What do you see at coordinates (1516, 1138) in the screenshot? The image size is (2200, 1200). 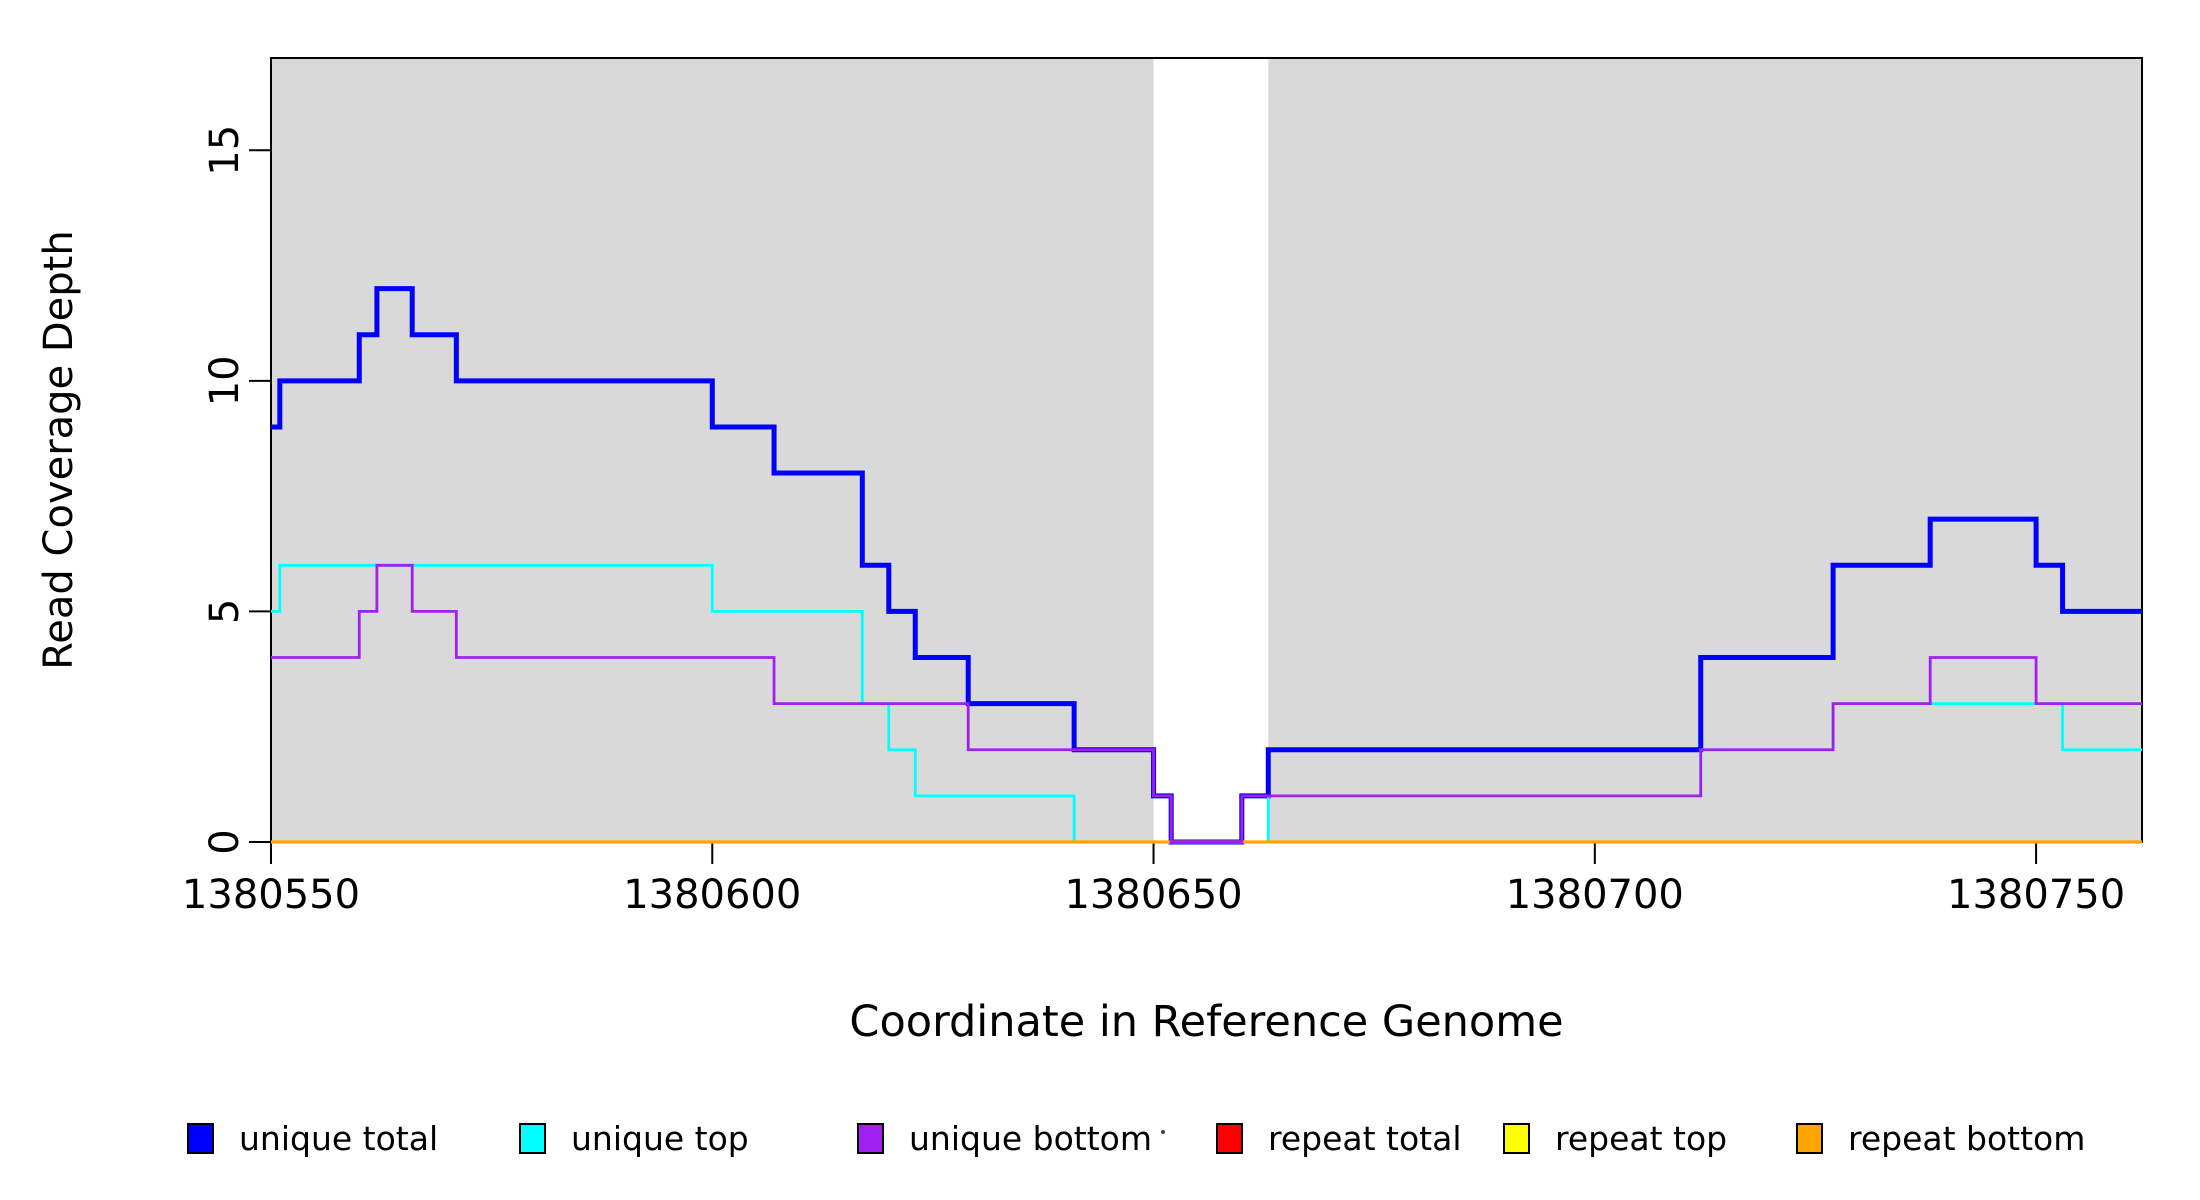 I see `legend-swatch-repeat-top` at bounding box center [1516, 1138].